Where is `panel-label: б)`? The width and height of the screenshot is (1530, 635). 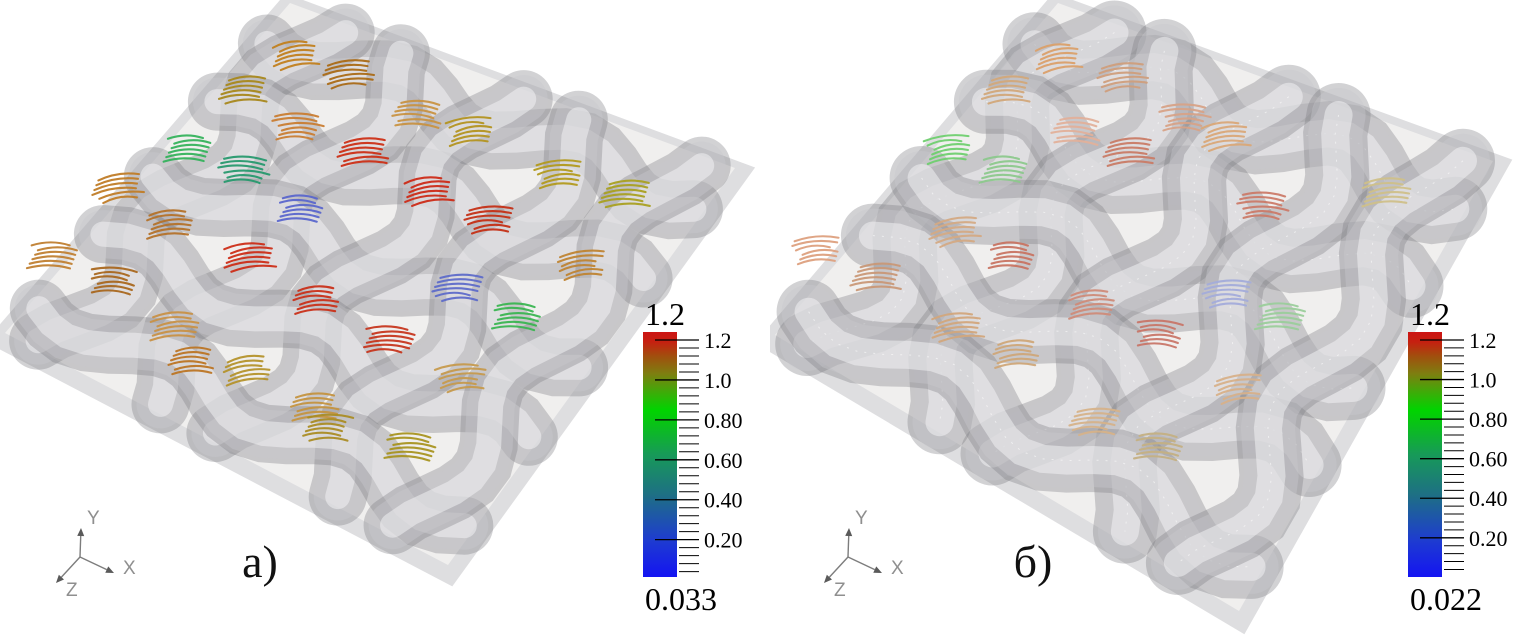 panel-label: б) is located at coordinates (1033, 561).